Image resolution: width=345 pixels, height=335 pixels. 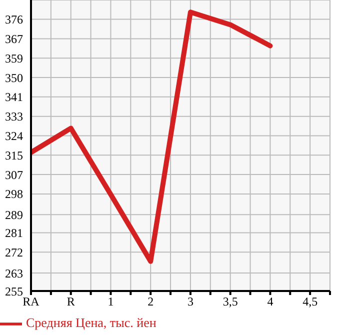 What do you see at coordinates (14, 77) in the screenshot?
I see `y-tick-label: 350` at bounding box center [14, 77].